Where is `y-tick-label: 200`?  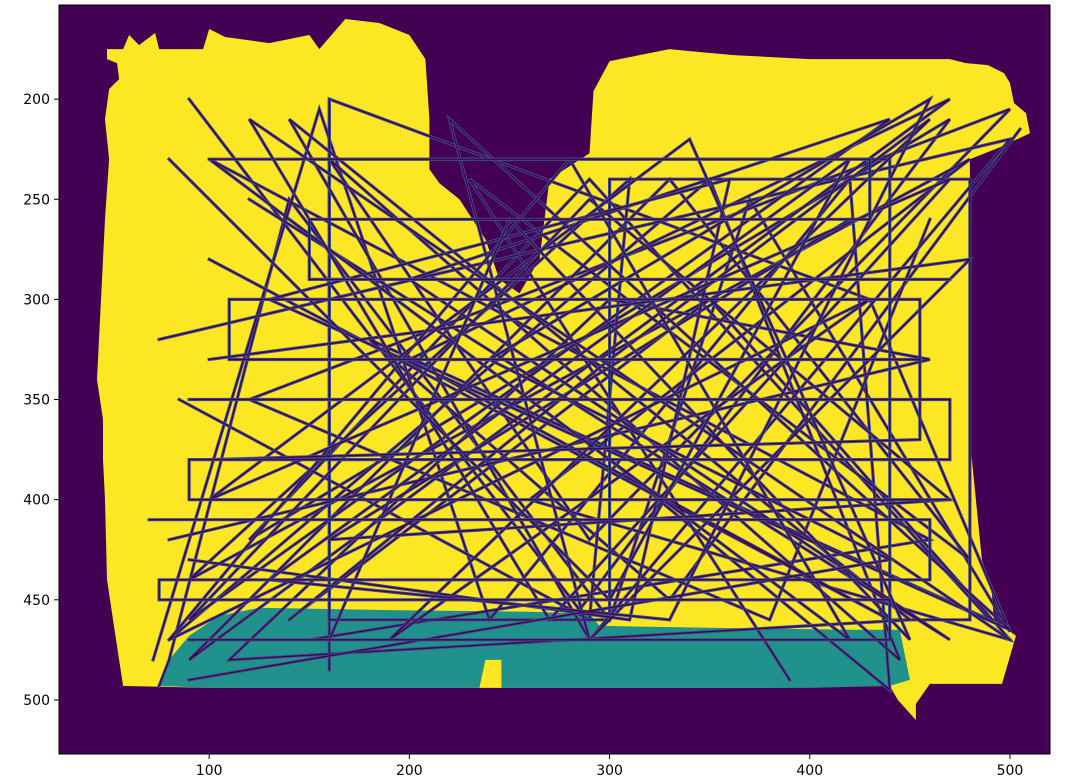 y-tick-label: 200 is located at coordinates (36, 100).